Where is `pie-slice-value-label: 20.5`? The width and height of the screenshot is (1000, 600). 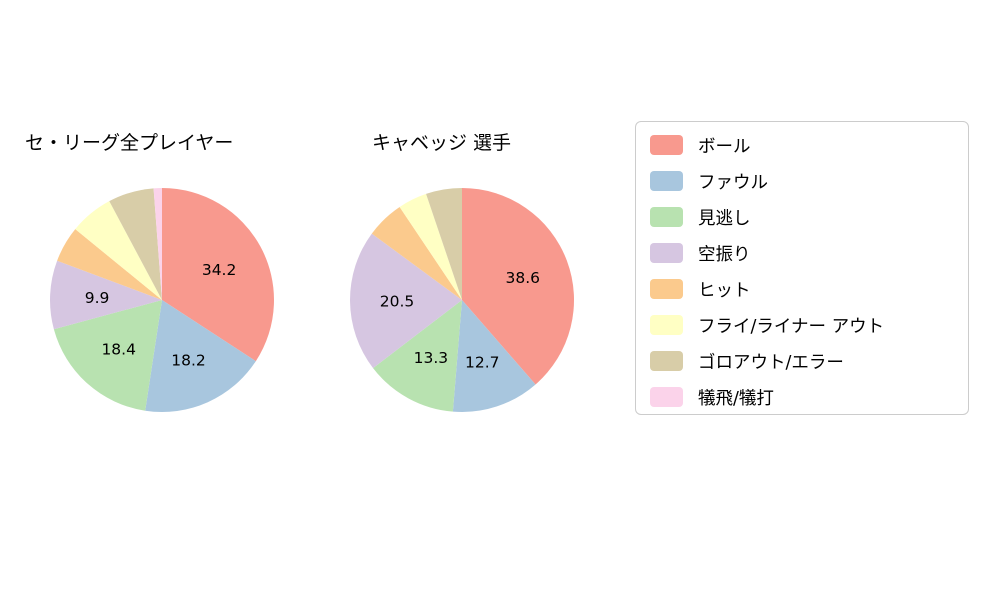 pie-slice-value-label: 20.5 is located at coordinates (397, 302).